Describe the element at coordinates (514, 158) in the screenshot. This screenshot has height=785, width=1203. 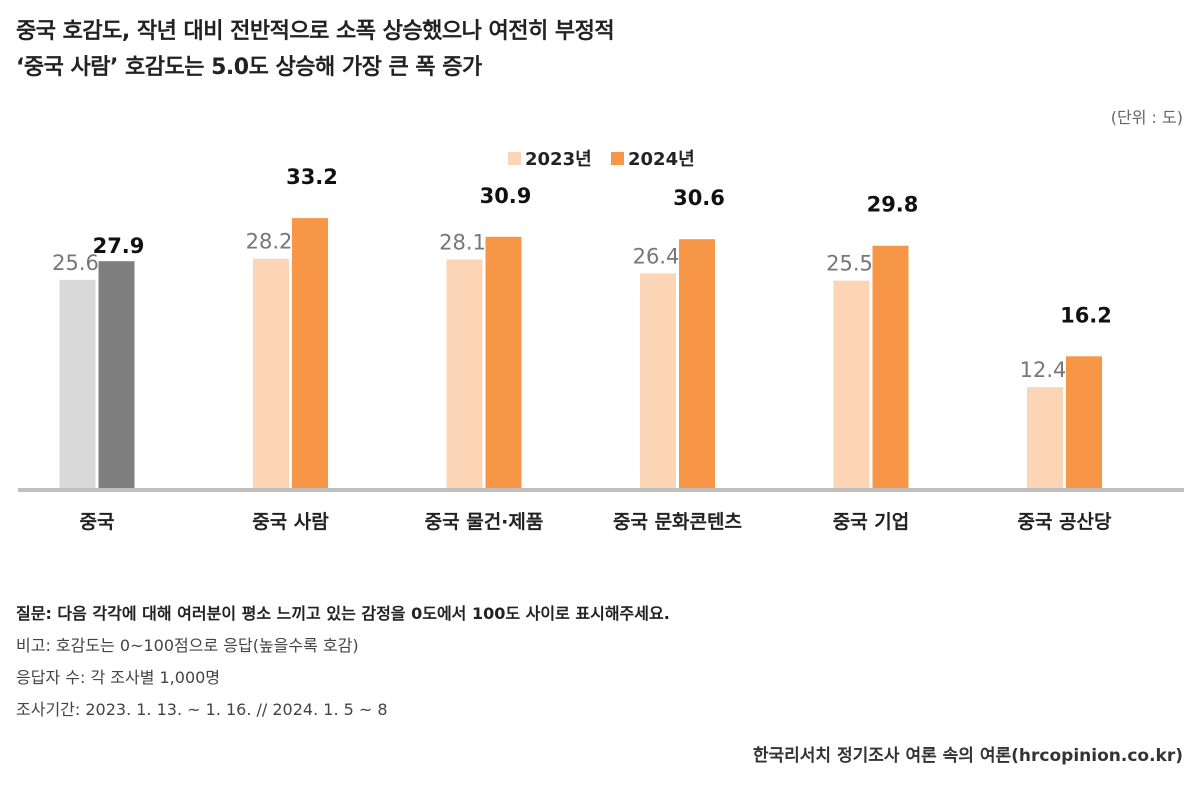
I see `legend-swatch-2023` at that location.